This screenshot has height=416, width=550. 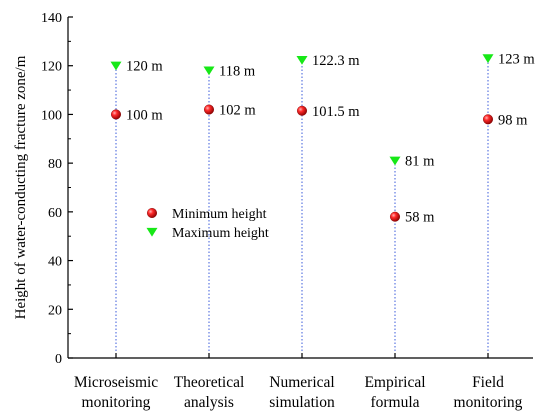 What do you see at coordinates (151, 212) in the screenshot?
I see `legend-min-marker` at bounding box center [151, 212].